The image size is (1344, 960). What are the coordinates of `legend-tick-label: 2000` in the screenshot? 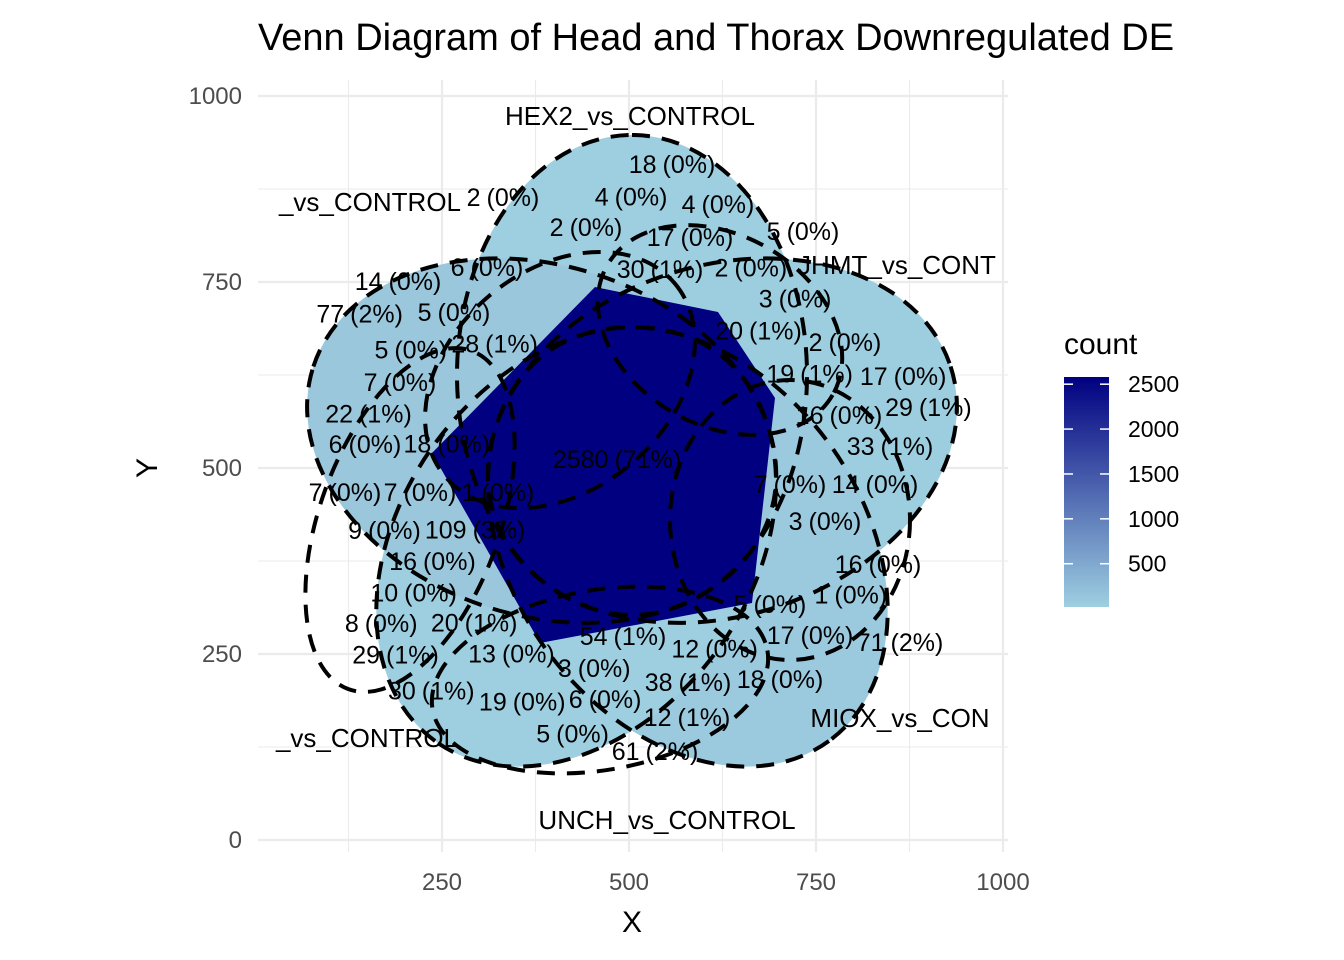 It's located at (1153, 429).